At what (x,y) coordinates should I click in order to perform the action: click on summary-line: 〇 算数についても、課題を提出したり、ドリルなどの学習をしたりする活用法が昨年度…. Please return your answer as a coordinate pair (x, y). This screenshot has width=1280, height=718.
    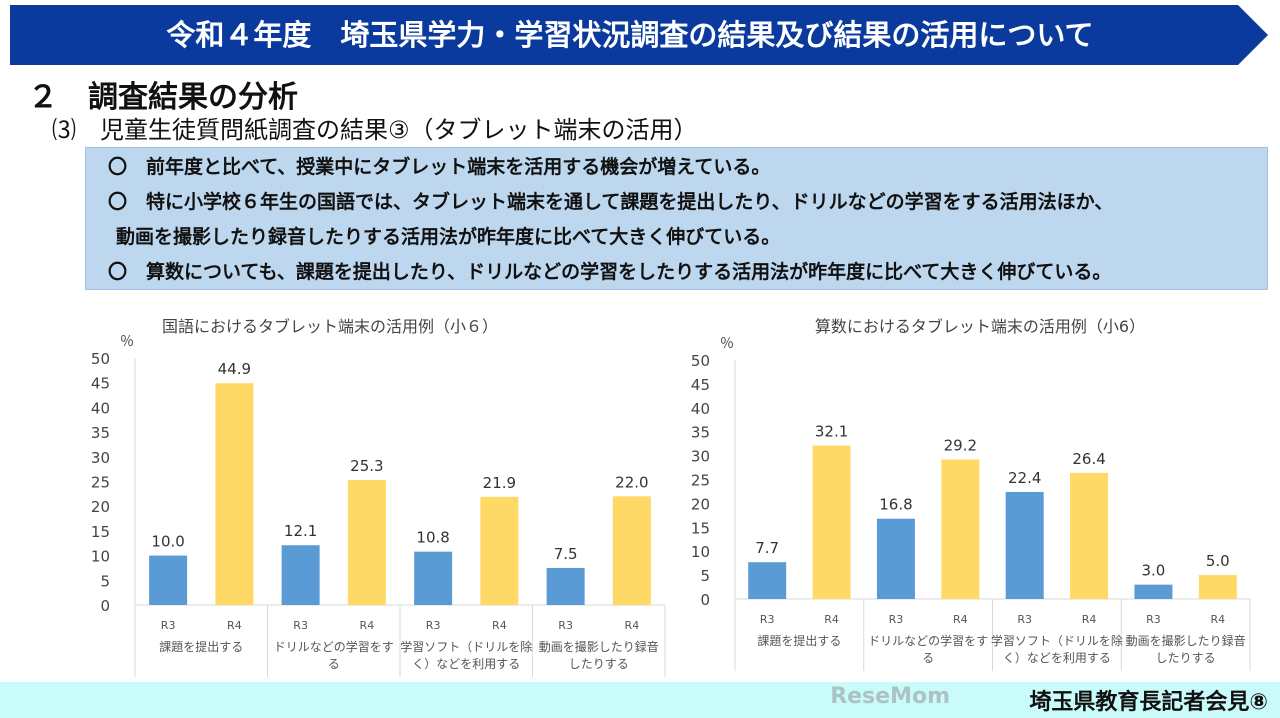
    Looking at the image, I should click on (610, 272).